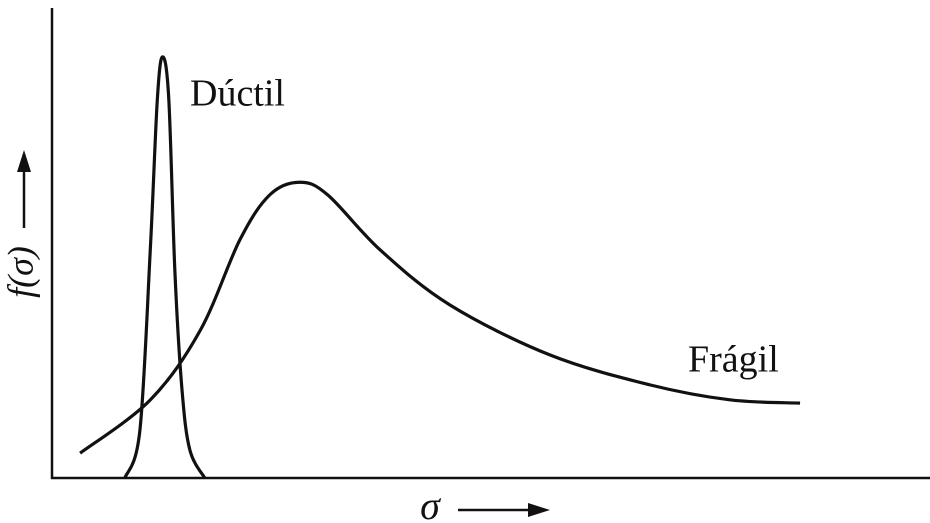 This screenshot has height=523, width=930. I want to click on curve-label: Frágil, so click(733, 360).